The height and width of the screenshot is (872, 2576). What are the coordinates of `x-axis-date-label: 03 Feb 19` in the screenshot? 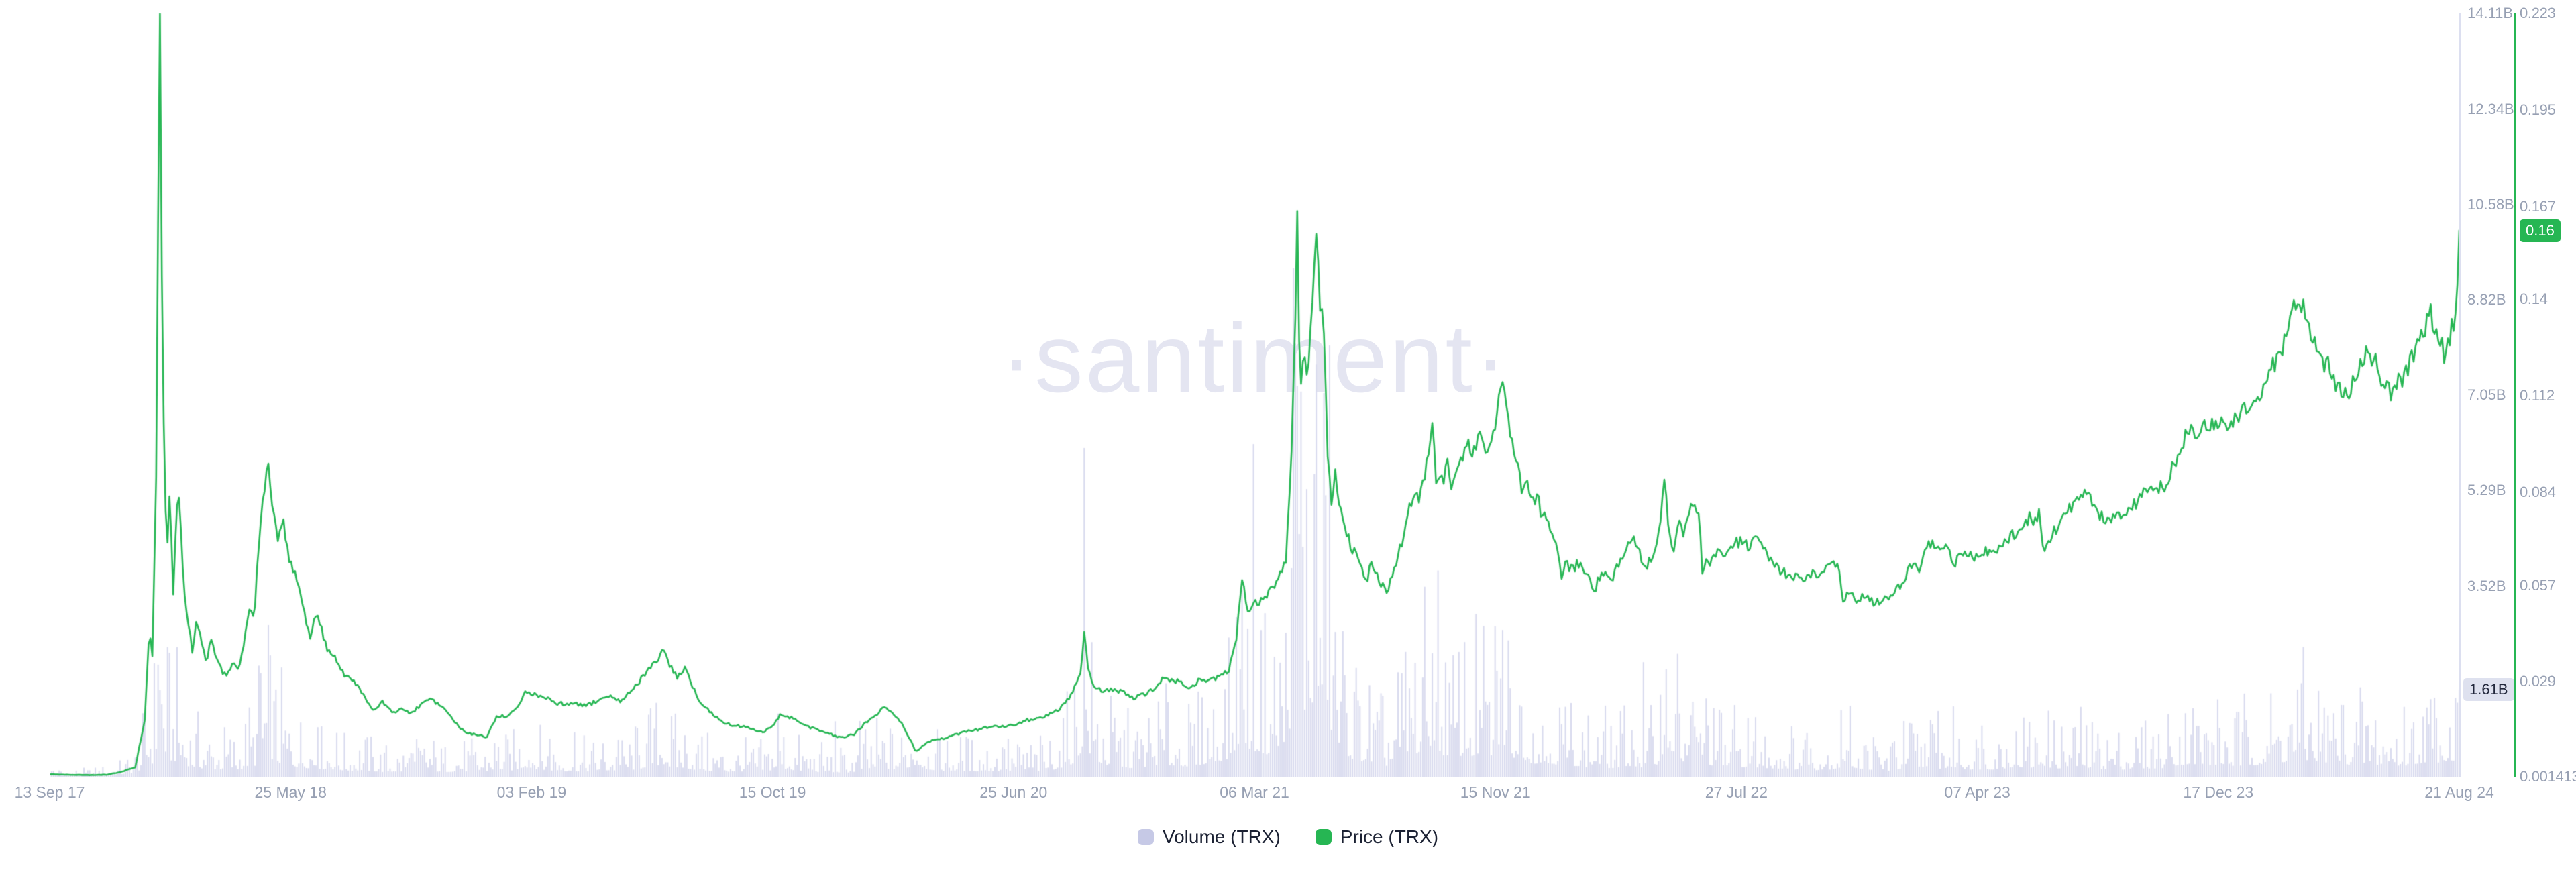 It's located at (531, 792).